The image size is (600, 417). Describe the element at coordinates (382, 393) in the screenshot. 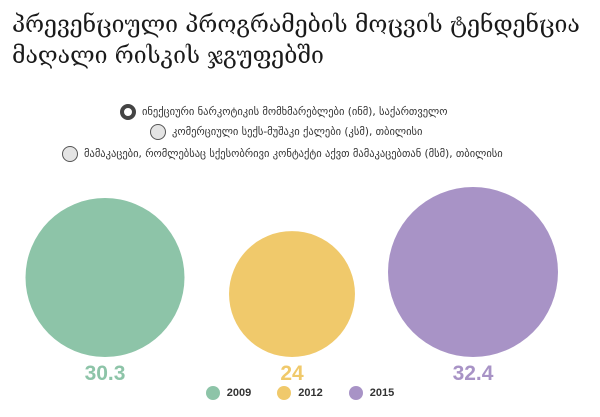

I see `legend-label: 2015` at that location.